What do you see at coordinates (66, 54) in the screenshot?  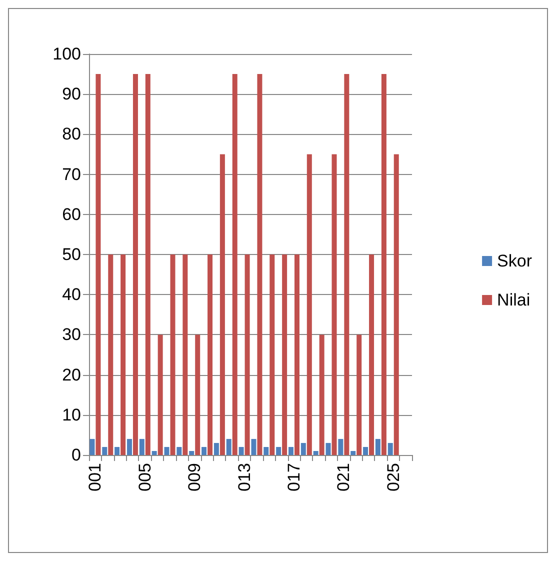 I see `y-tick-label: 100` at bounding box center [66, 54].